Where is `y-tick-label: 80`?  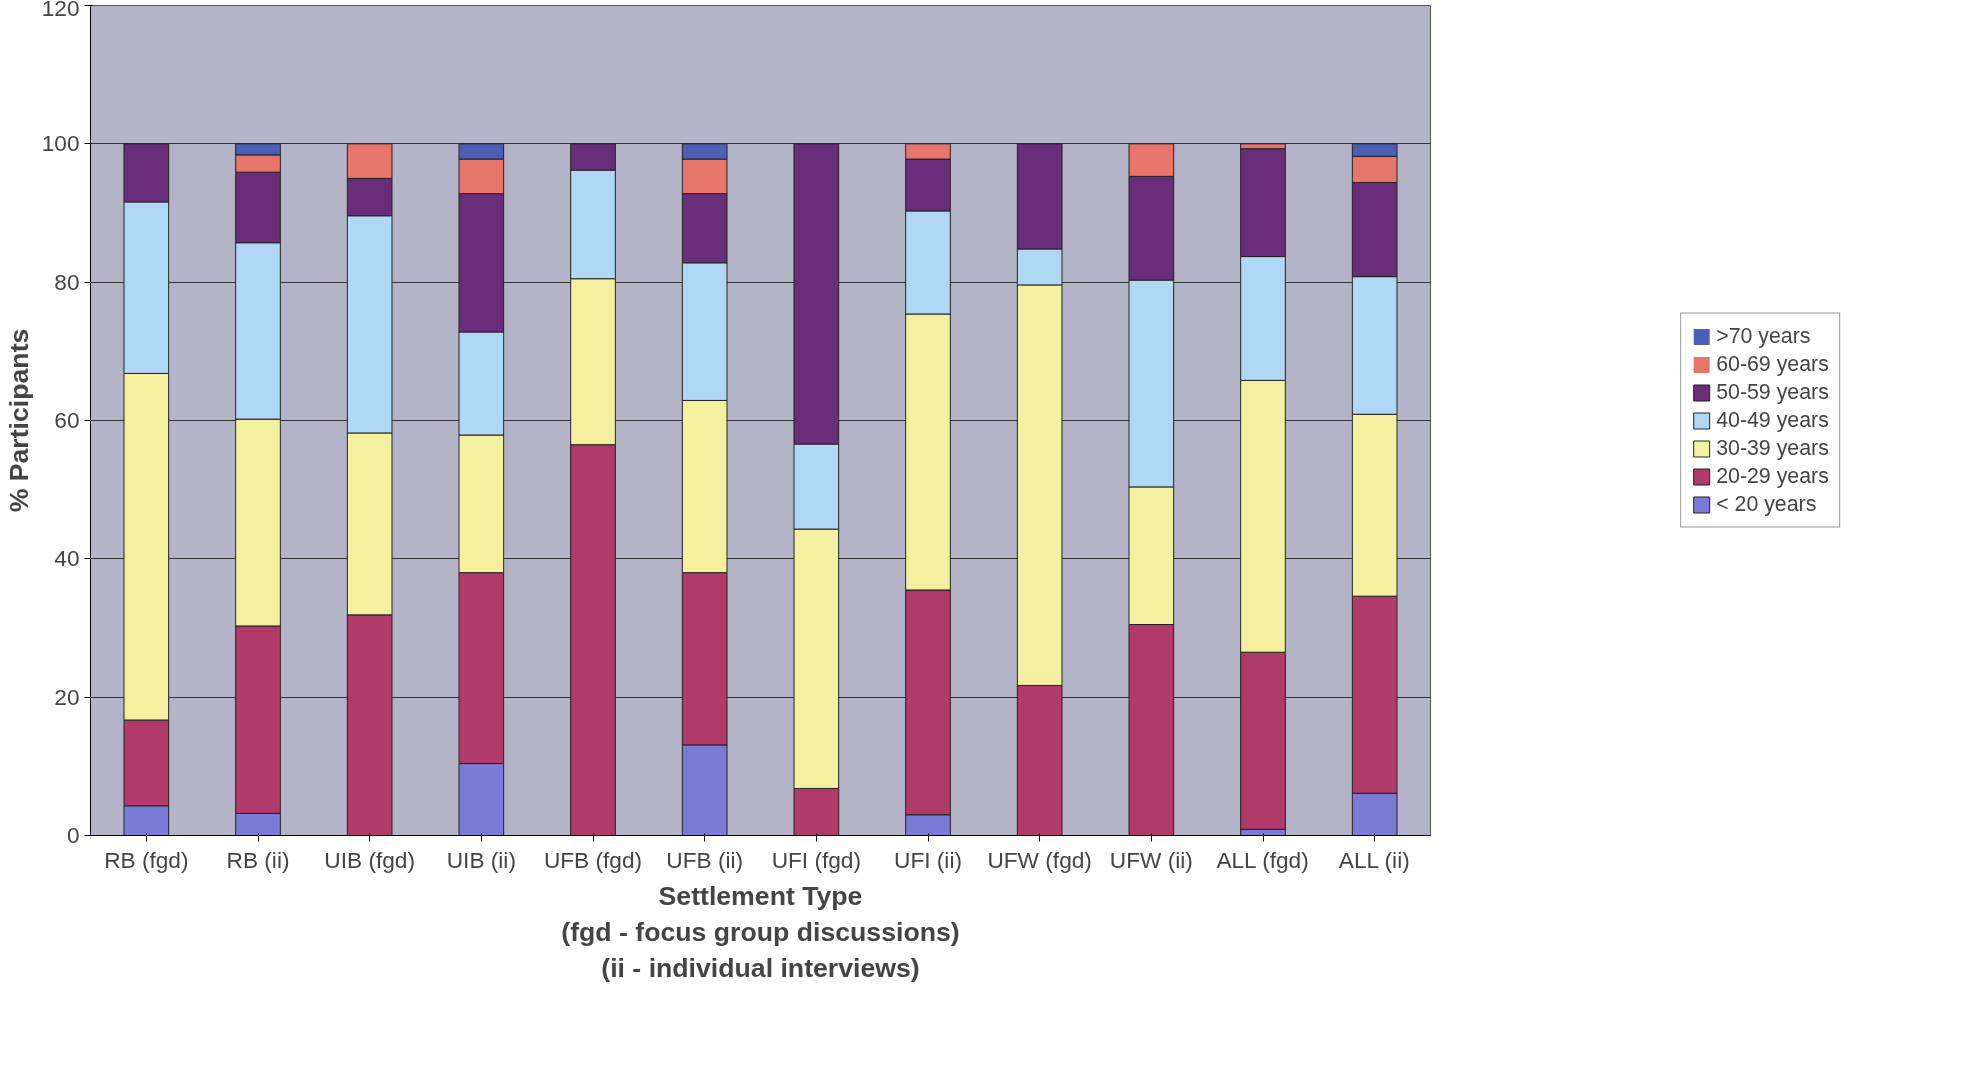
y-tick-label: 80 is located at coordinates (67, 281).